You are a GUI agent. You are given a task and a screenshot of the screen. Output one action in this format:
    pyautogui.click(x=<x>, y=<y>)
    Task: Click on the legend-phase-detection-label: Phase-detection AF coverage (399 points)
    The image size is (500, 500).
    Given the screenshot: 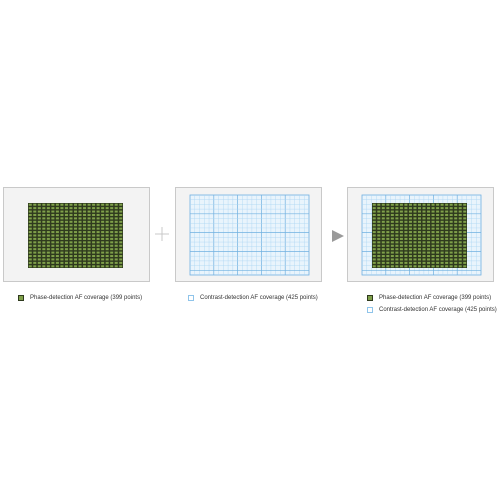 What is the action you would take?
    pyautogui.click(x=86, y=298)
    